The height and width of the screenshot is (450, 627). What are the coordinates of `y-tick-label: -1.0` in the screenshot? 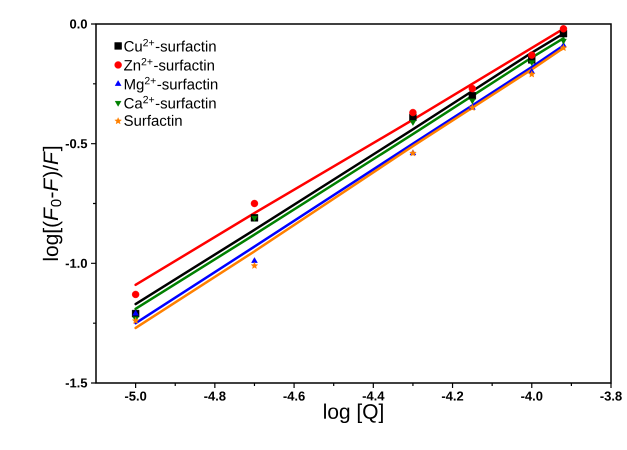 It's located at (76, 263).